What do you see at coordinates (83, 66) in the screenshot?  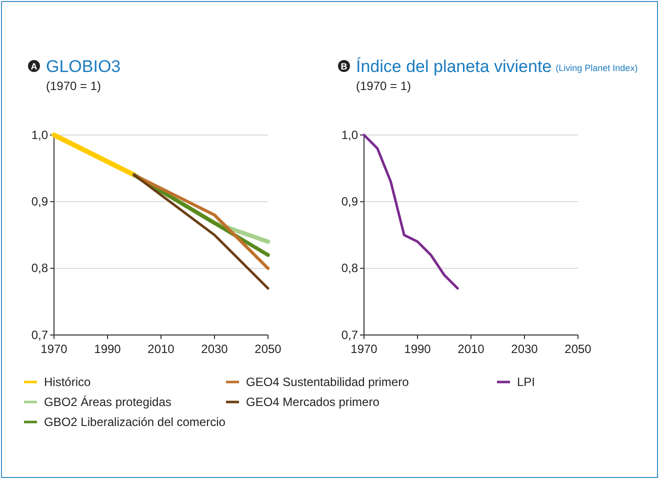 I see `chart-title: GLOBIO3` at bounding box center [83, 66].